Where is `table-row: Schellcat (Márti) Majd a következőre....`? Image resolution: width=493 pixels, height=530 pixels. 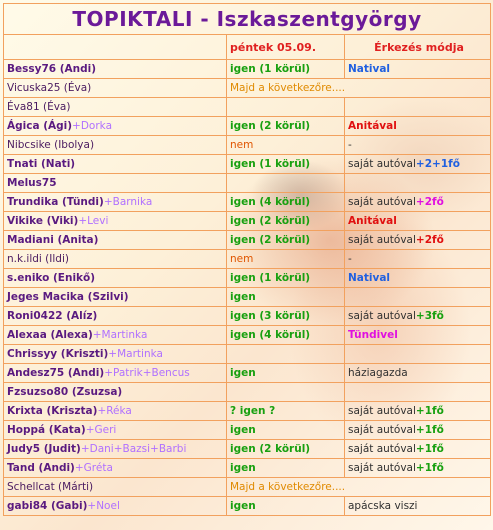 table-row: Schellcat (Márti) Majd a következőre.... is located at coordinates (247, 487).